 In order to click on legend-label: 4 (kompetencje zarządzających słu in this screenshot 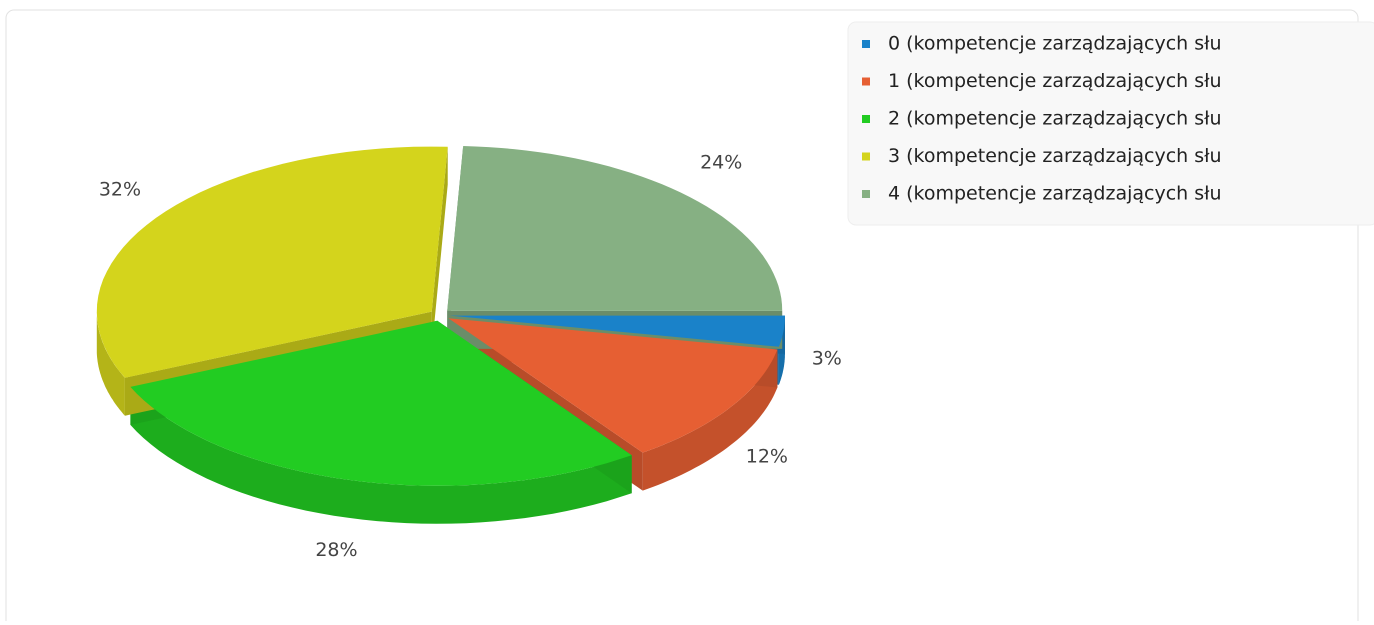, I will do `click(1055, 194)`.